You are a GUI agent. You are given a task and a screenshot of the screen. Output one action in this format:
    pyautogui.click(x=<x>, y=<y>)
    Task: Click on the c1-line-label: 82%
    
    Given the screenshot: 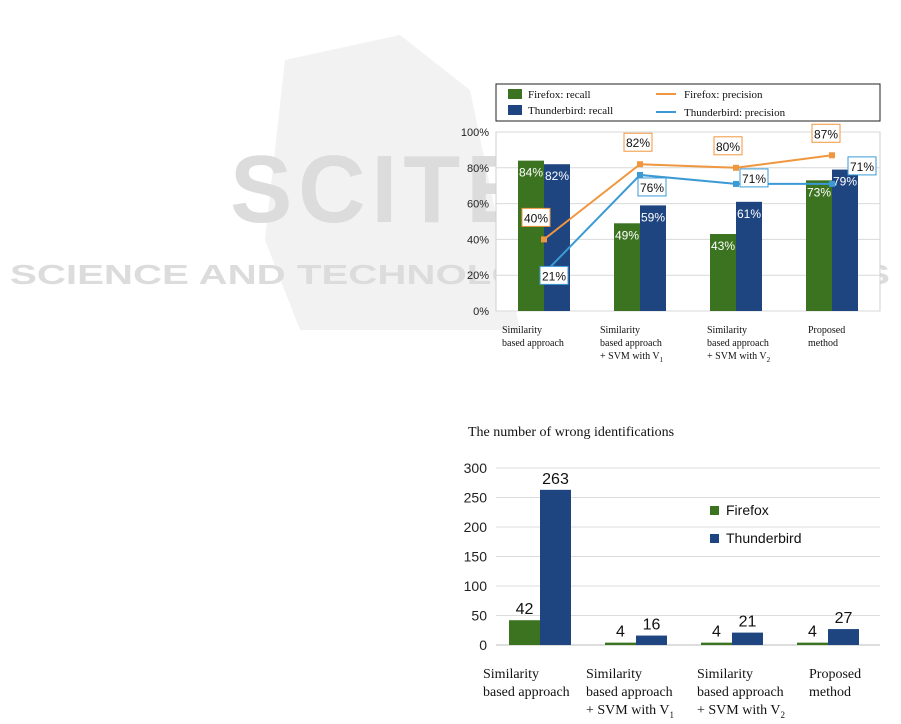 What is the action you would take?
    pyautogui.click(x=638, y=143)
    